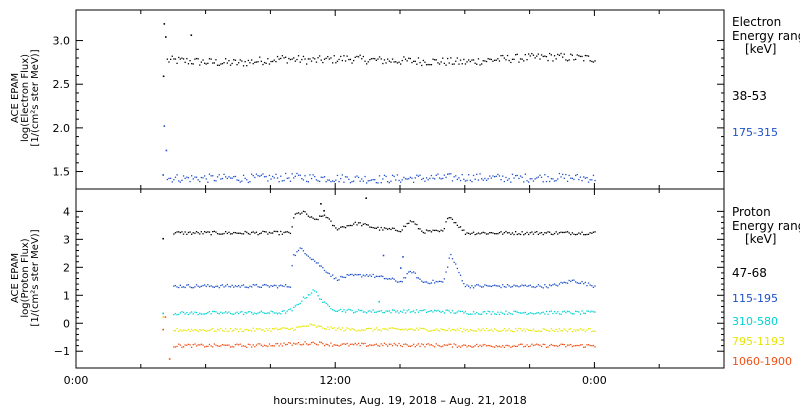 This screenshot has width=800, height=410. I want to click on electron-legend-title: Electron, so click(756, 22).